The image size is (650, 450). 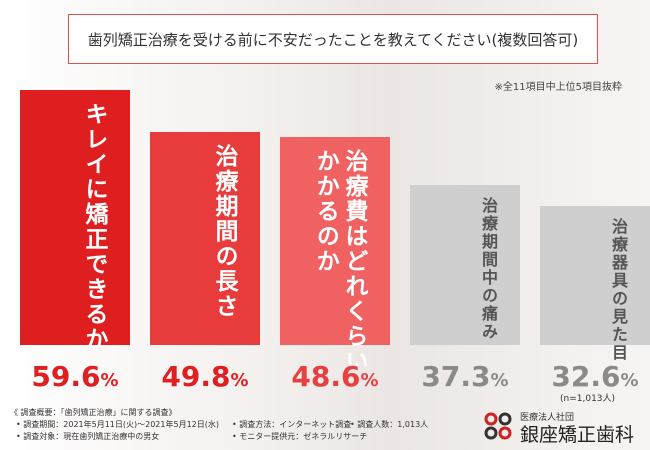 I want to click on logo: 銀座矯正歯科, so click(x=577, y=435).